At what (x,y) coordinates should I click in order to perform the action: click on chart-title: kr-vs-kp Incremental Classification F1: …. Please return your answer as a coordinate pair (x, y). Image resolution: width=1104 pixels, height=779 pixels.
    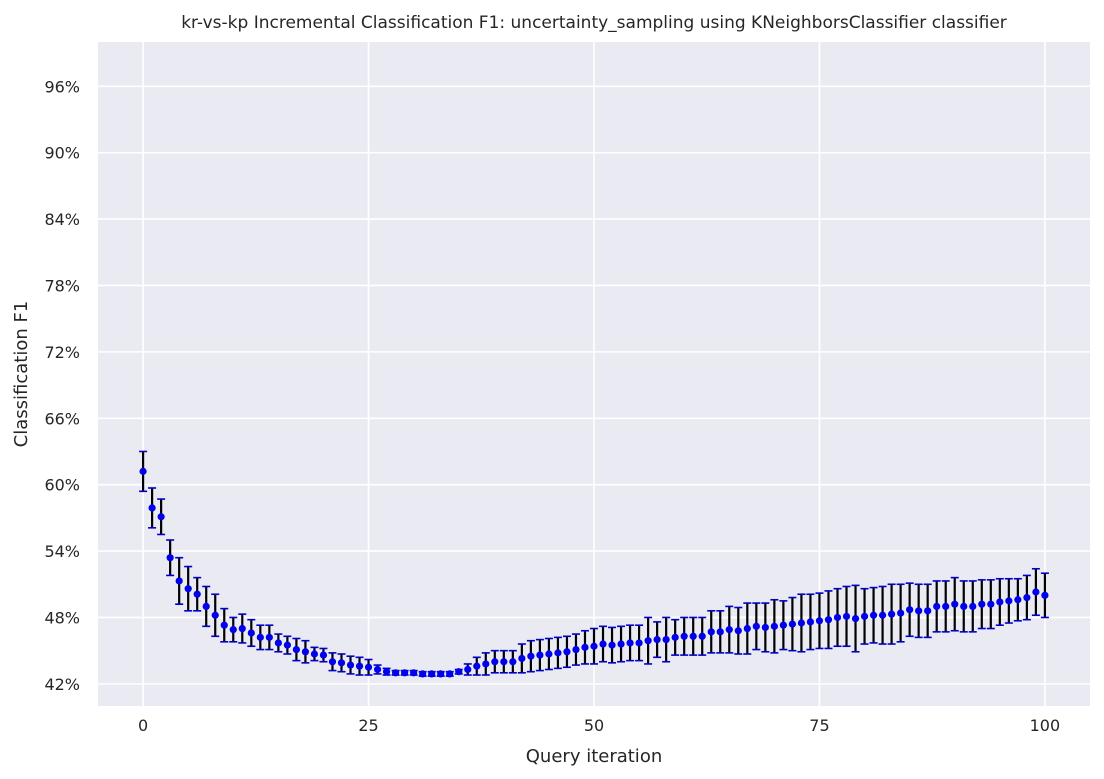
    Looking at the image, I should click on (594, 23).